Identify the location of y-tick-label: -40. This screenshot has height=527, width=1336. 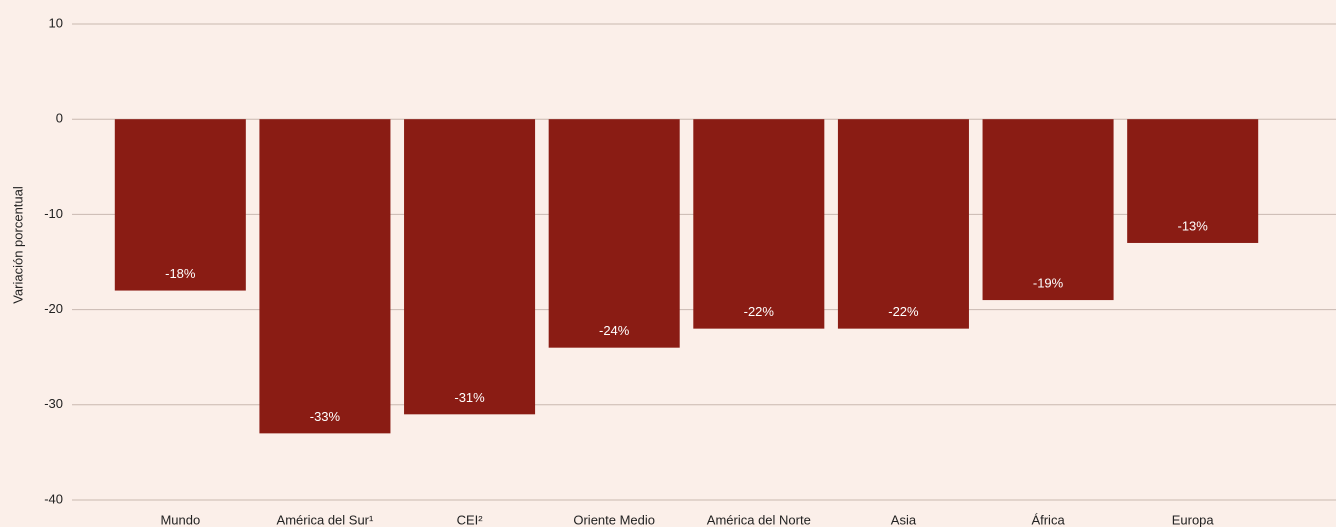
(53, 498).